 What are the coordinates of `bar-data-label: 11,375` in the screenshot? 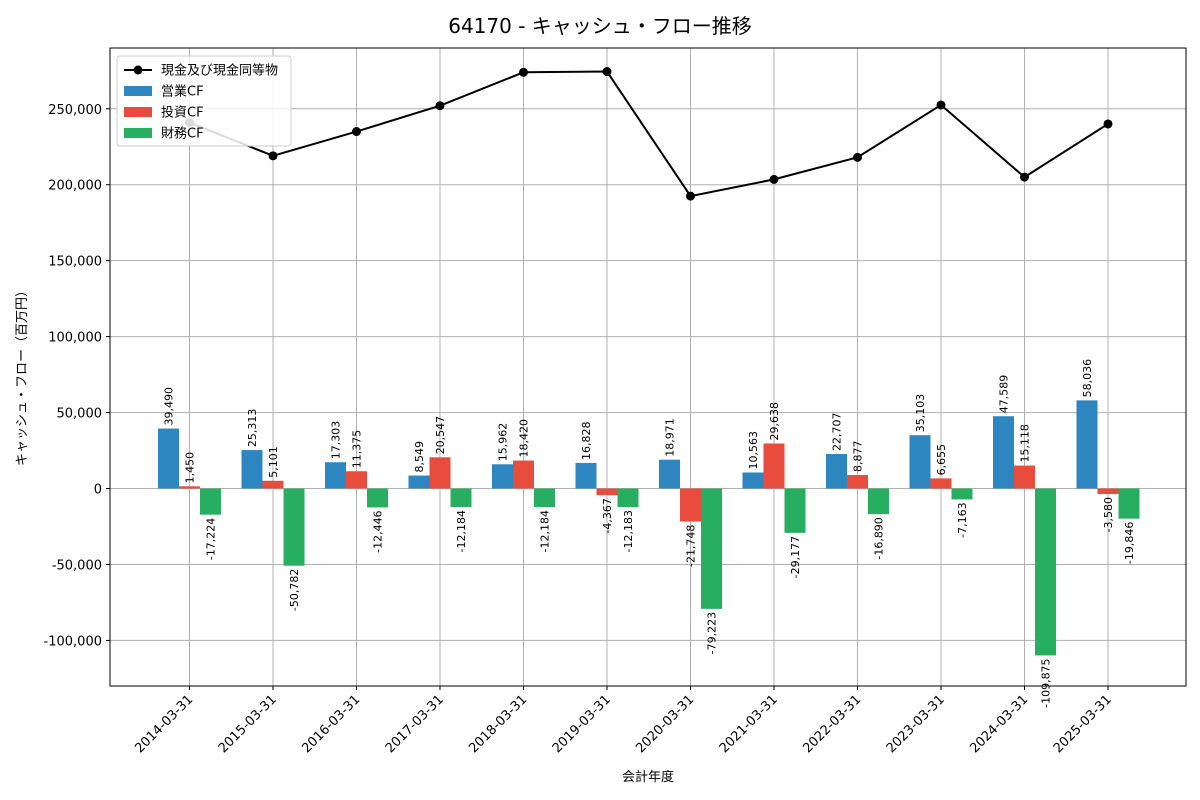 It's located at (357, 449).